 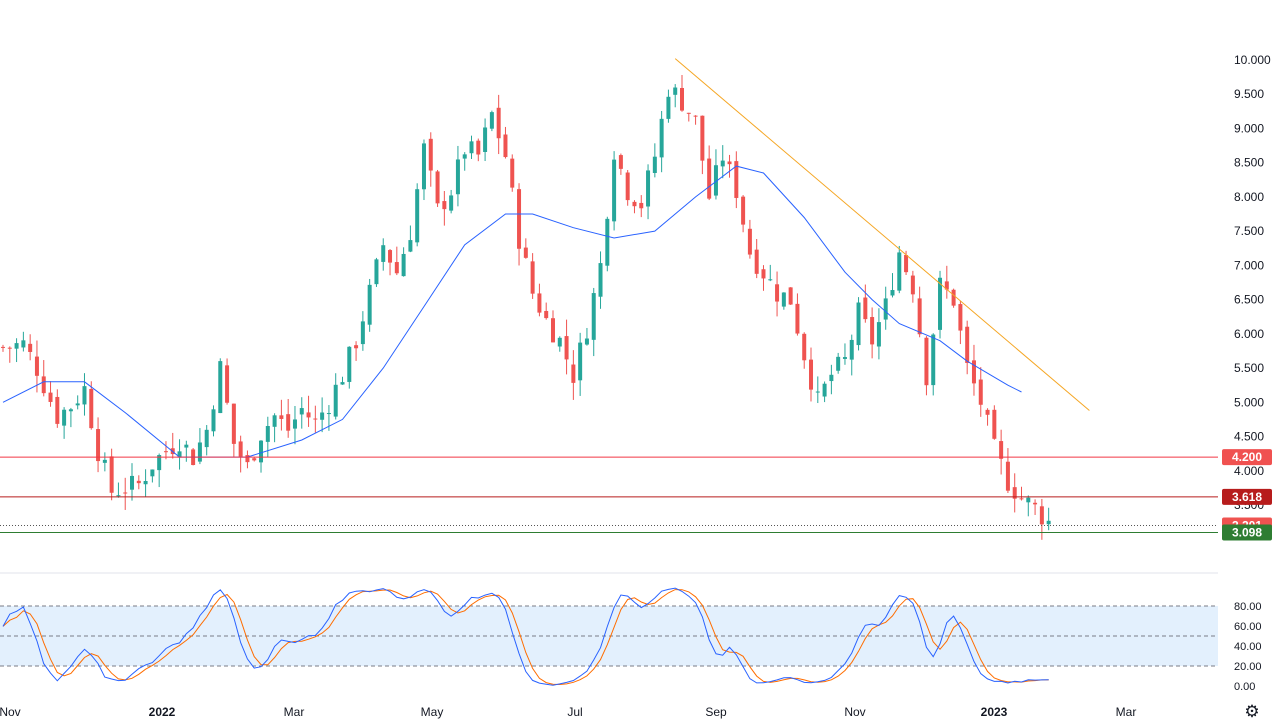 I want to click on oscillator-tick-label: 40.00, so click(x=1248, y=647).